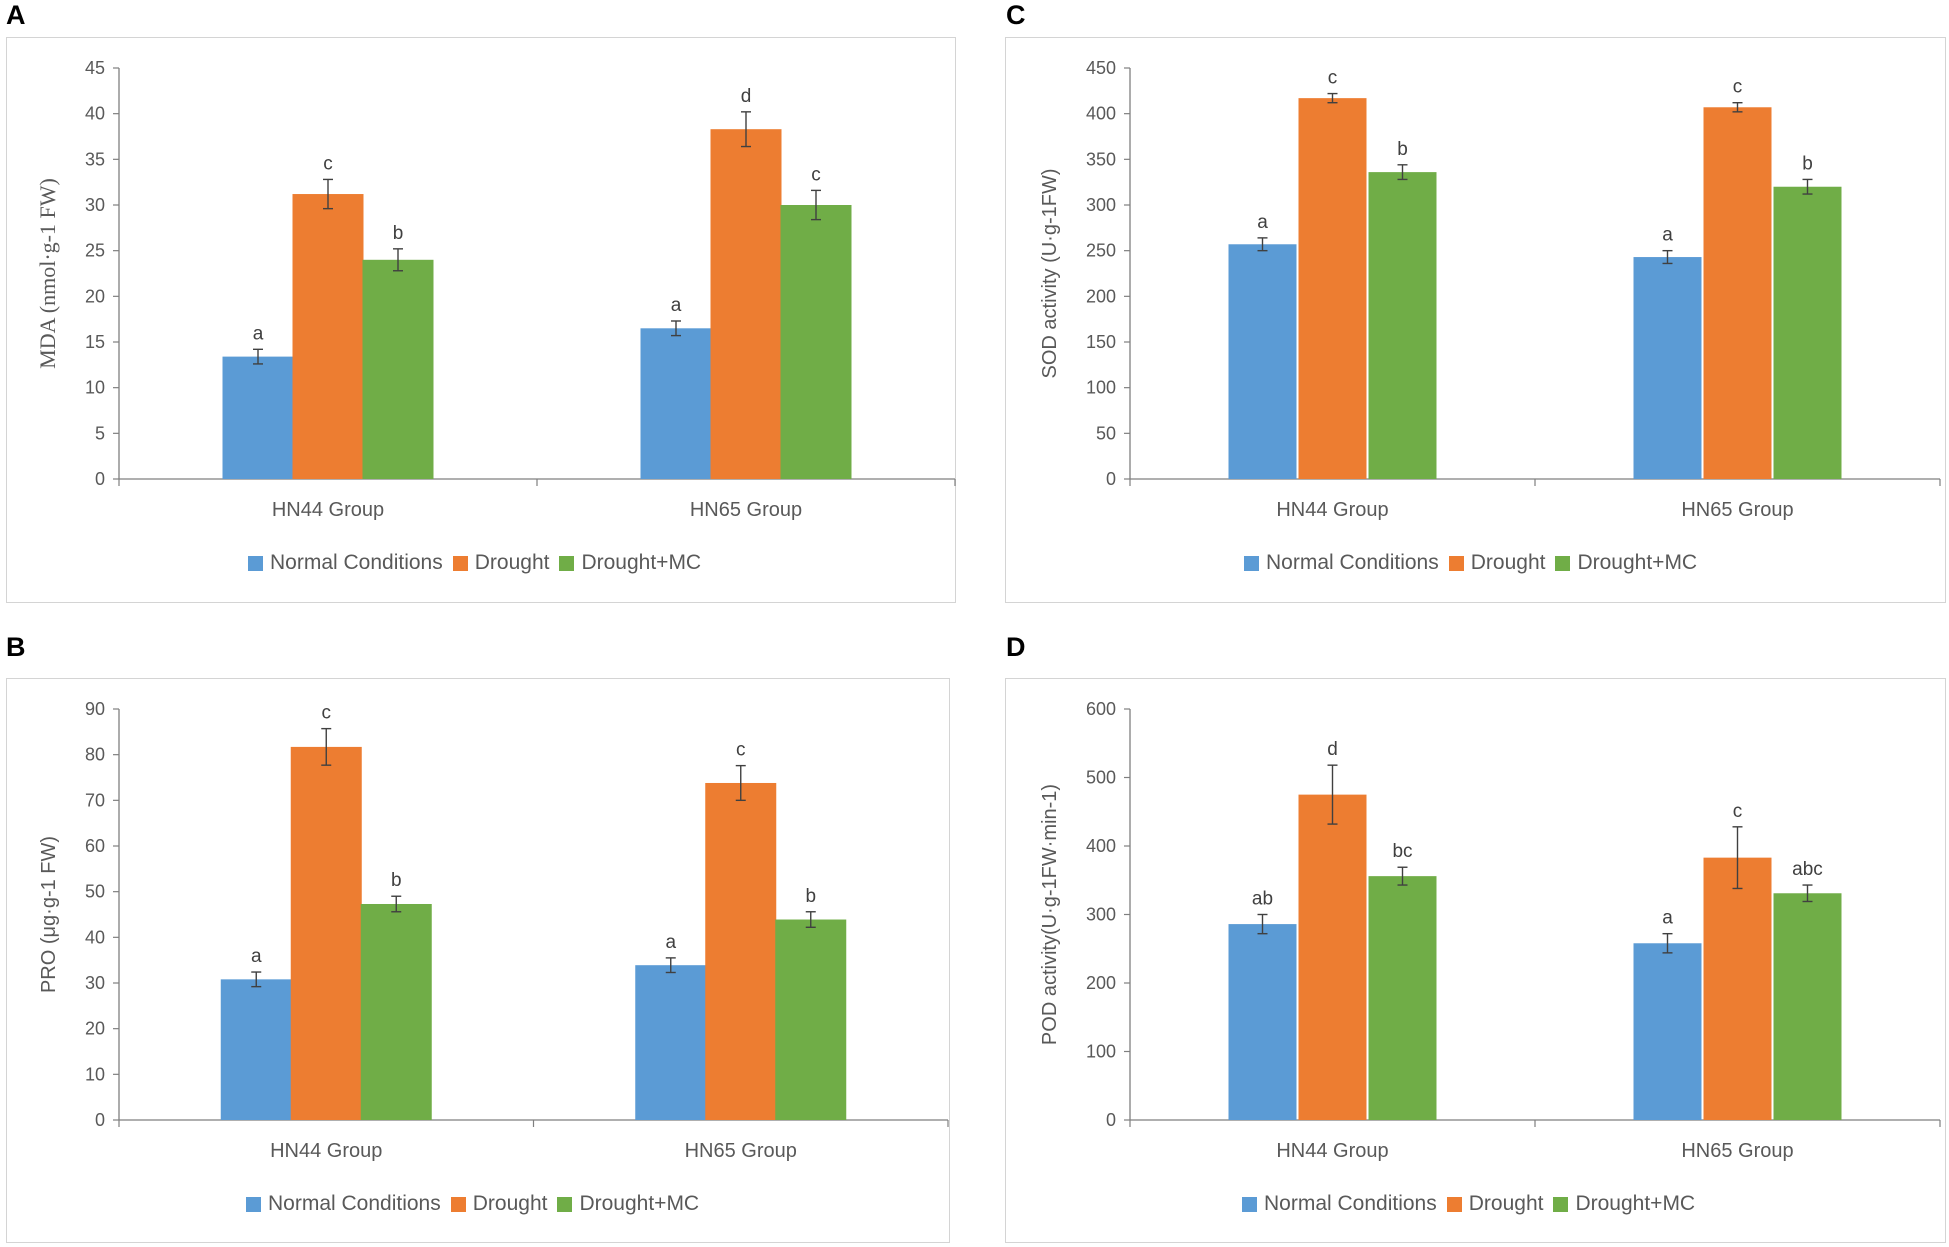 Image resolution: width=1949 pixels, height=1247 pixels. Describe the element at coordinates (95, 68) in the screenshot. I see `y-tick-label: 45` at that location.